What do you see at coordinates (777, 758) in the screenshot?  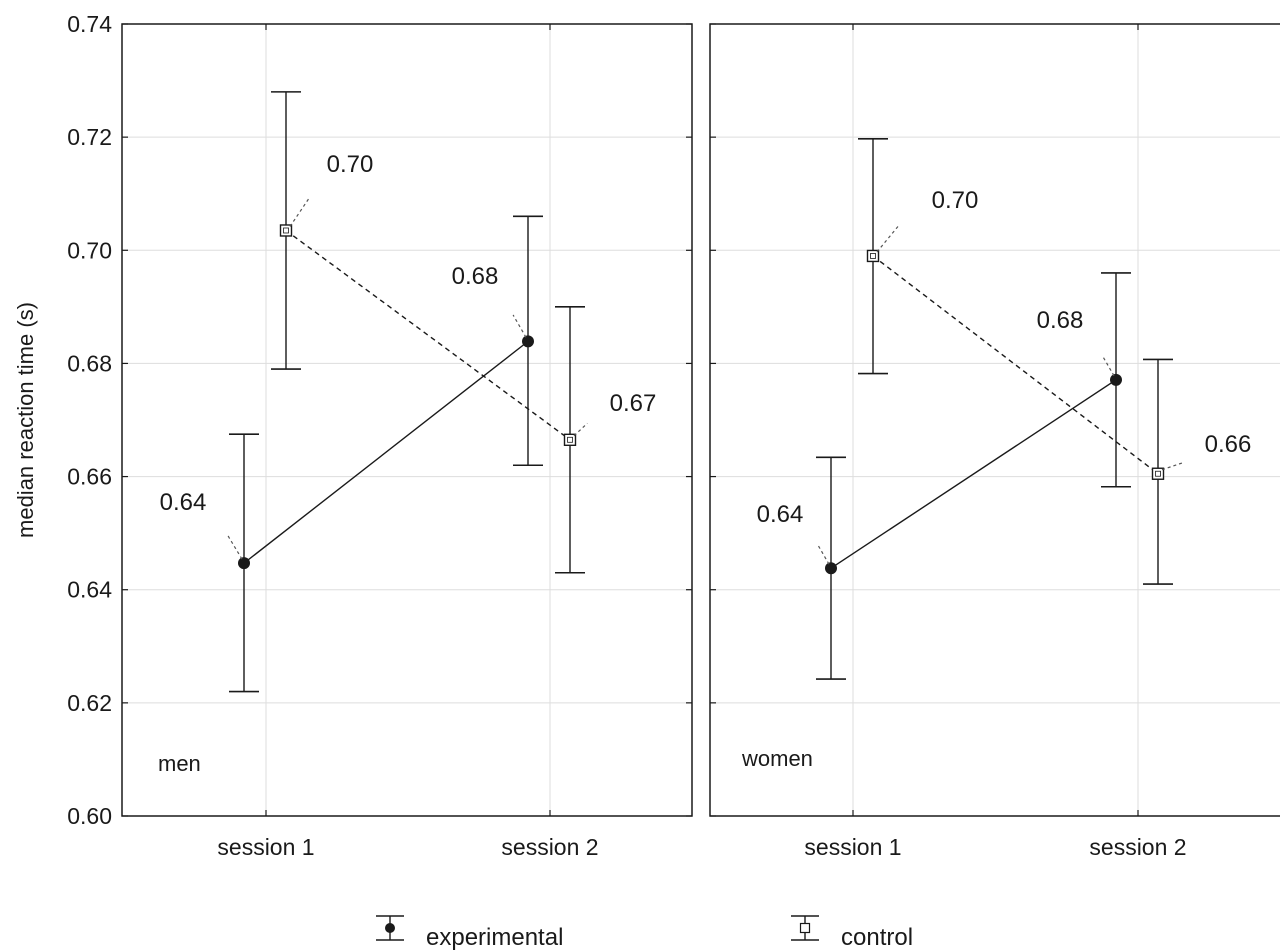 I see `panel-label: women` at bounding box center [777, 758].